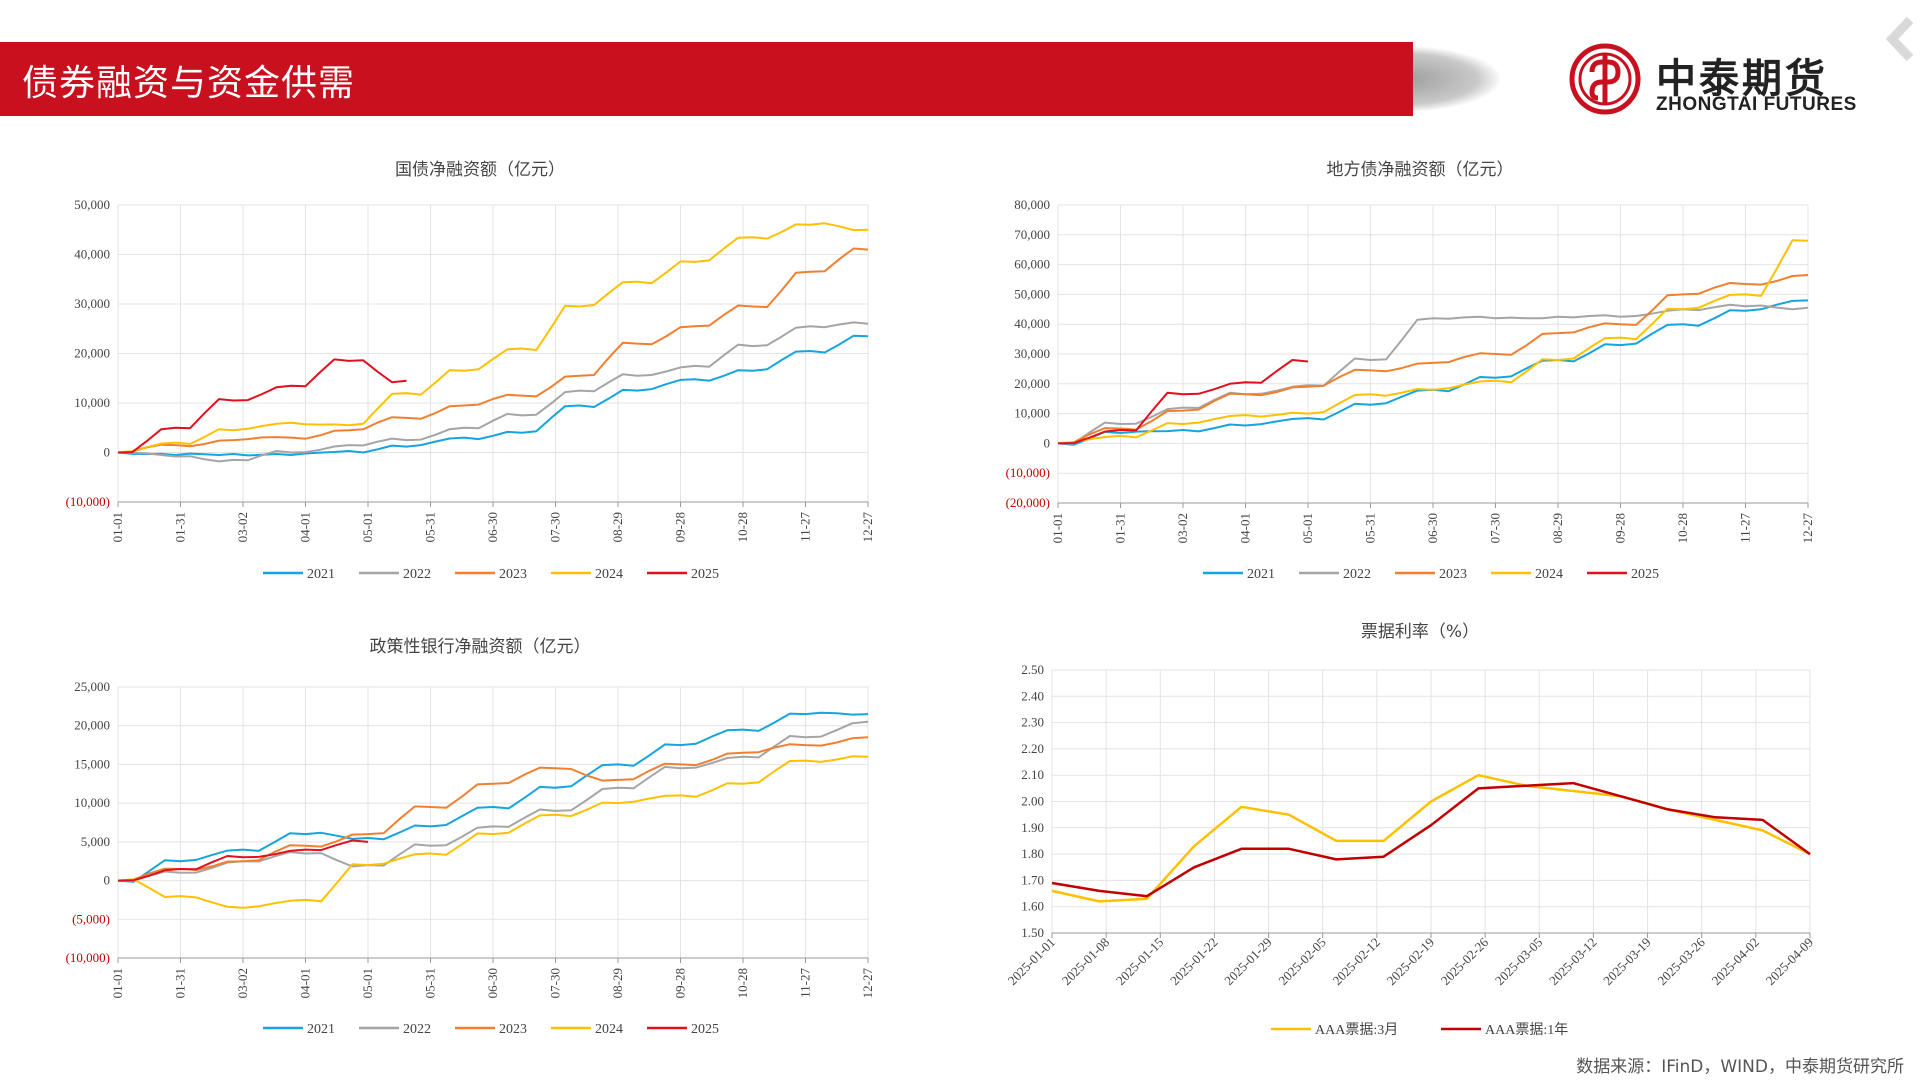  What do you see at coordinates (492, 983) in the screenshot?
I see `x-tick-label: 06-30` at bounding box center [492, 983].